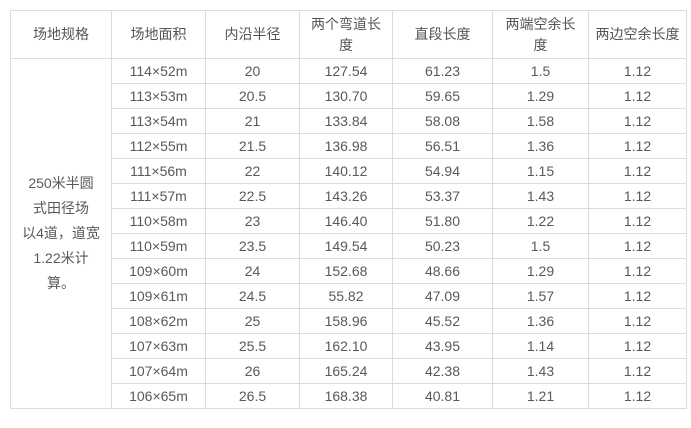 The image size is (691, 428). What do you see at coordinates (442, 396) in the screenshot?
I see `table-cell: 40.81` at bounding box center [442, 396].